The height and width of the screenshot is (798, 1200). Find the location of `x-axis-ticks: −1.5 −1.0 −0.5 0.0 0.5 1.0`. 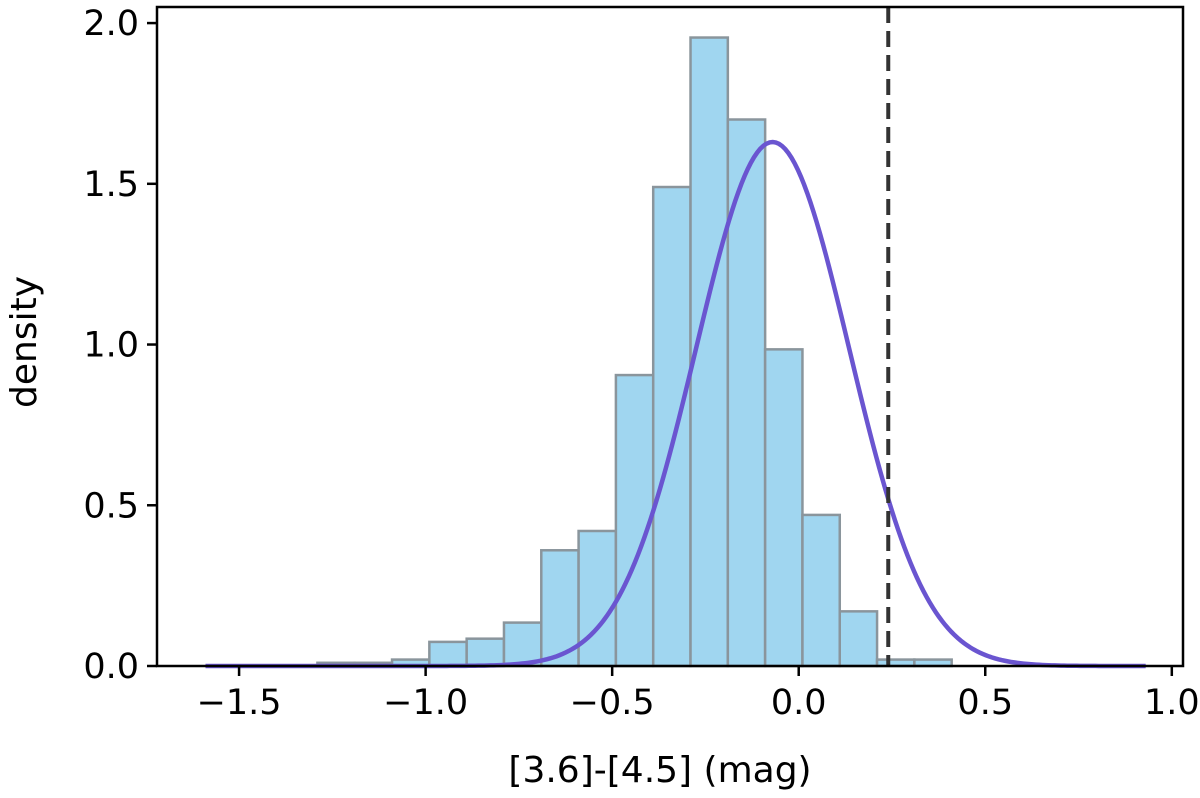

x-axis-ticks: −1.5 −1.0 −0.5 0.0 0.5 1.0 is located at coordinates (698, 694).